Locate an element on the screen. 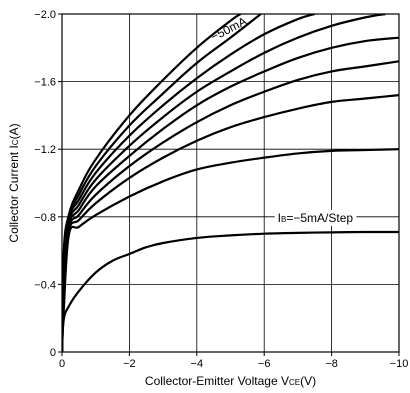 This screenshot has height=393, width=410. annotation-step-background is located at coordinates (315, 217).